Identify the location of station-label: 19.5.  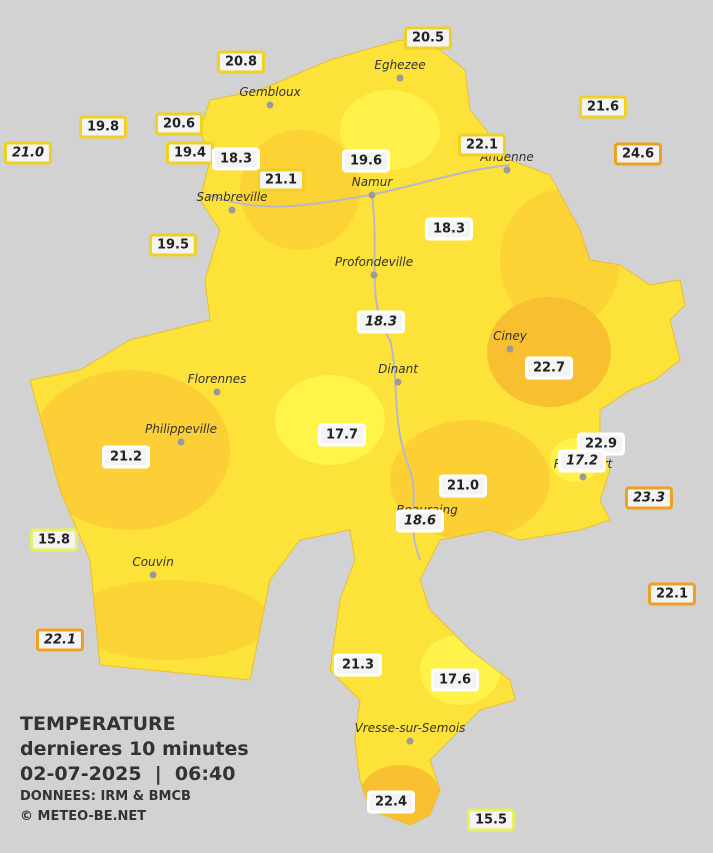
(173, 245).